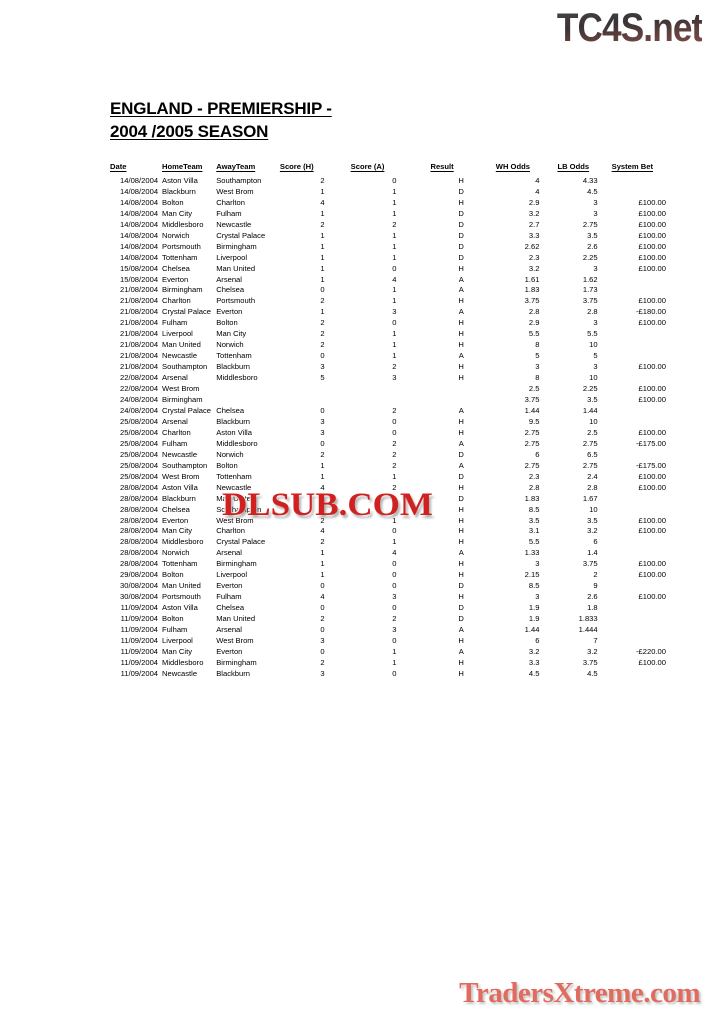 The height and width of the screenshot is (1024, 724). What do you see at coordinates (388, 290) in the screenshot?
I see `table-row: 21/08/2004 Birmingham Chelsea 0 1 A 1.83 1.73` at bounding box center [388, 290].